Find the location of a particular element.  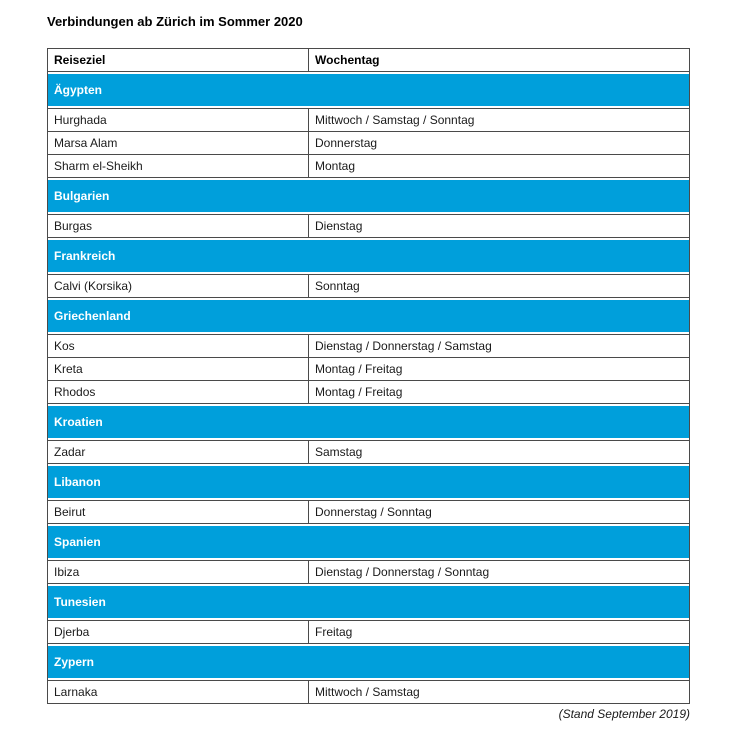

table-row: Zadar Samstag is located at coordinates (368, 452).